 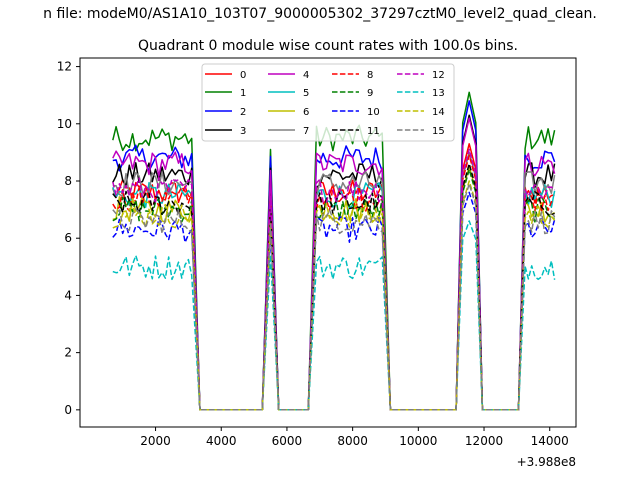 What do you see at coordinates (306, 112) in the screenshot?
I see `legend-label-6: 6` at bounding box center [306, 112].